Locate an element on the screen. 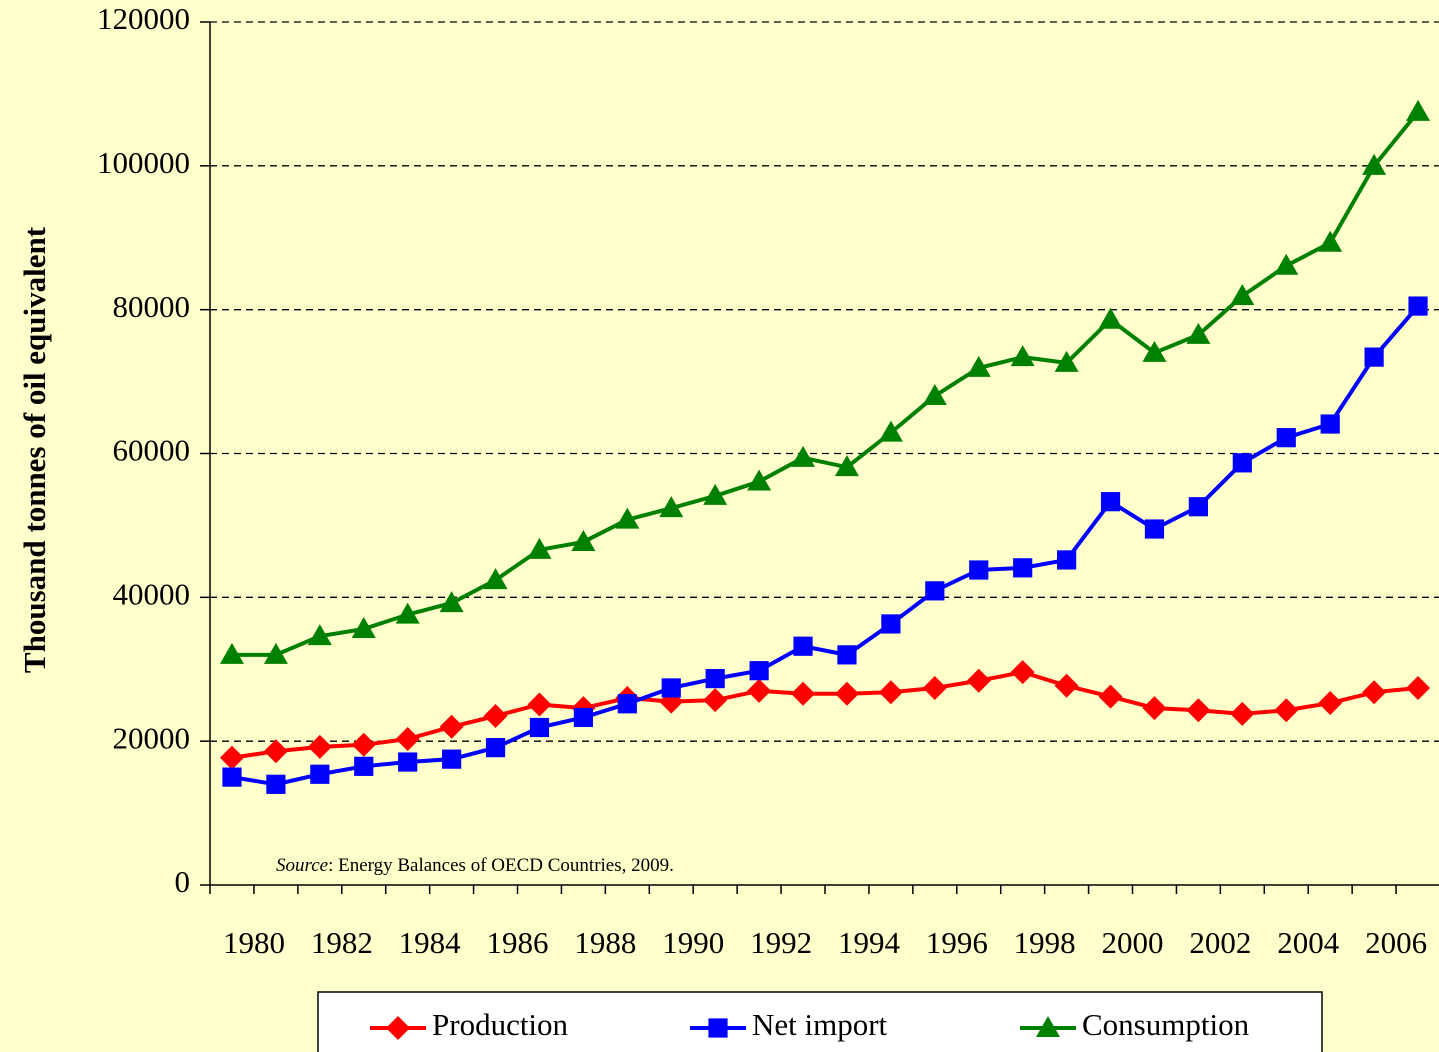 The height and width of the screenshot is (1052, 1439). x-tick-label: 1984 is located at coordinates (430, 942).